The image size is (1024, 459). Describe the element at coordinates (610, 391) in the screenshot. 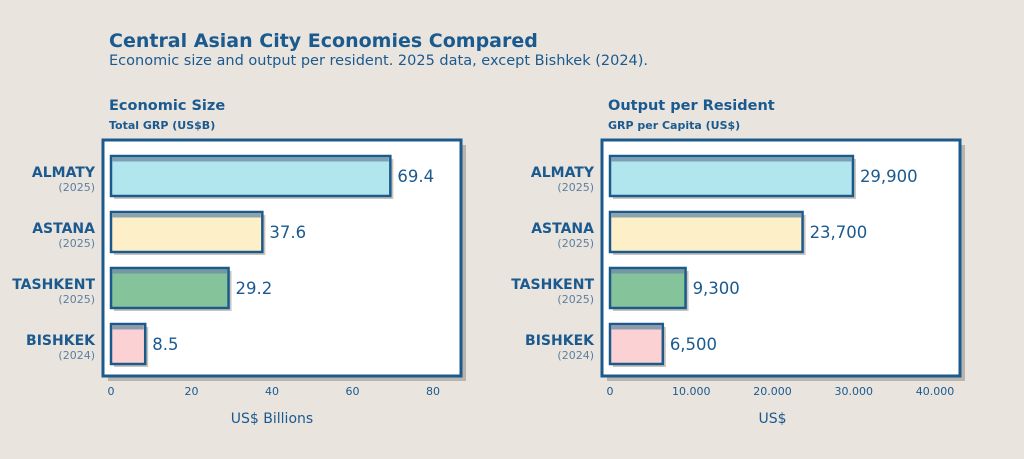

I see `right-x-tick-label: 0` at that location.